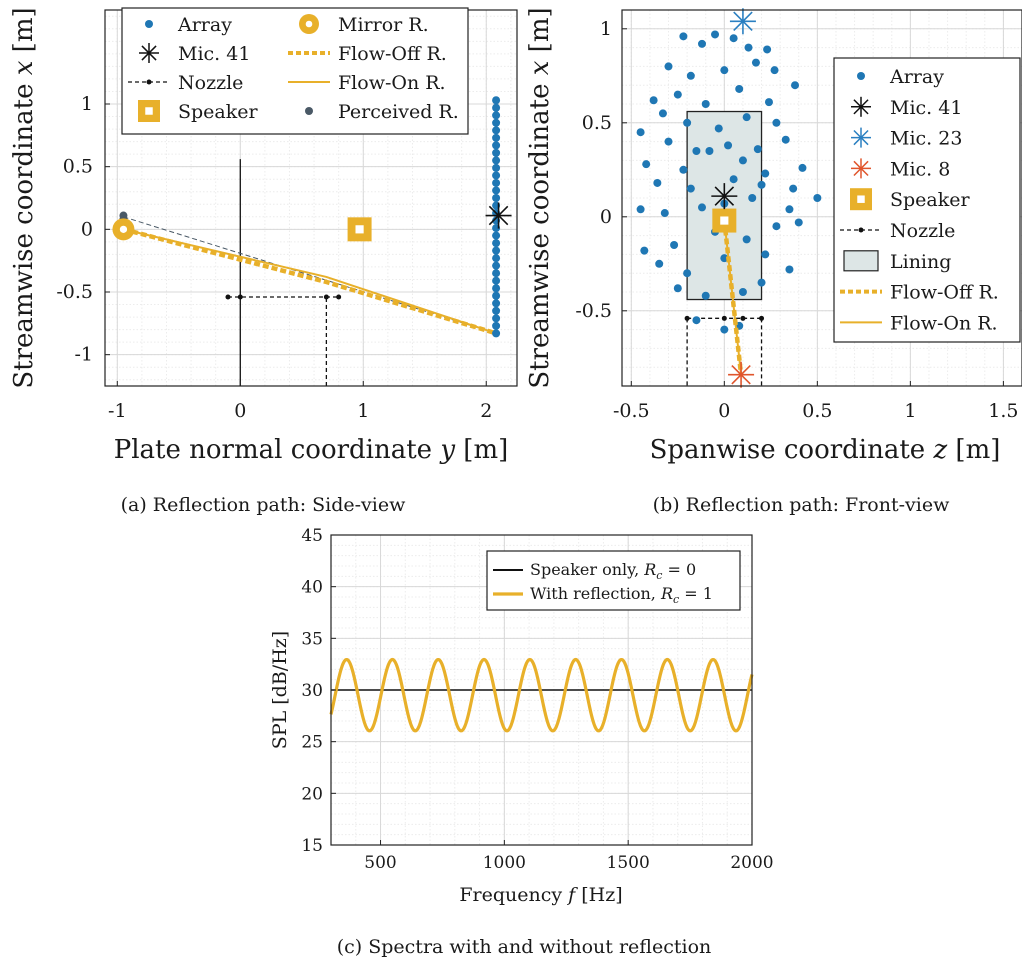 This screenshot has height=964, width=1022. I want to click on speaker-marker-center, so click(359, 229).